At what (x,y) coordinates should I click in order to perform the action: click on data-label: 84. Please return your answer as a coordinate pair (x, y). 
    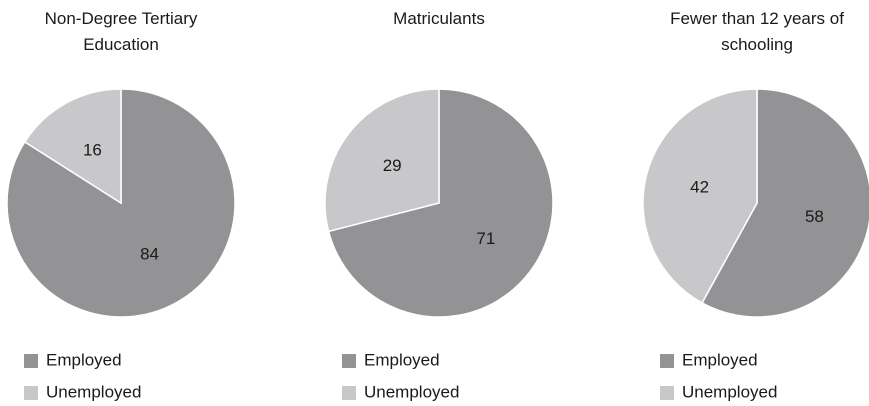
    Looking at the image, I should click on (149, 253).